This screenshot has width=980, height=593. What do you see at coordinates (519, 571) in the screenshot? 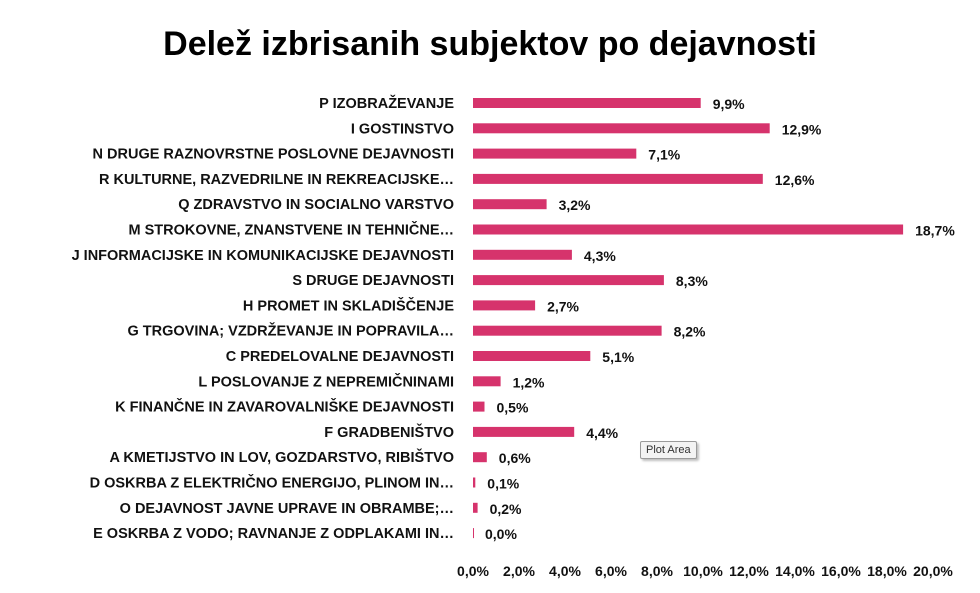
I see `x-tick-label: 2,0%` at bounding box center [519, 571].